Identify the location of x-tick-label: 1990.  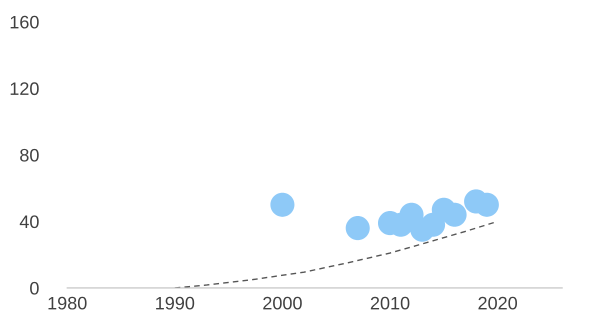
(175, 303).